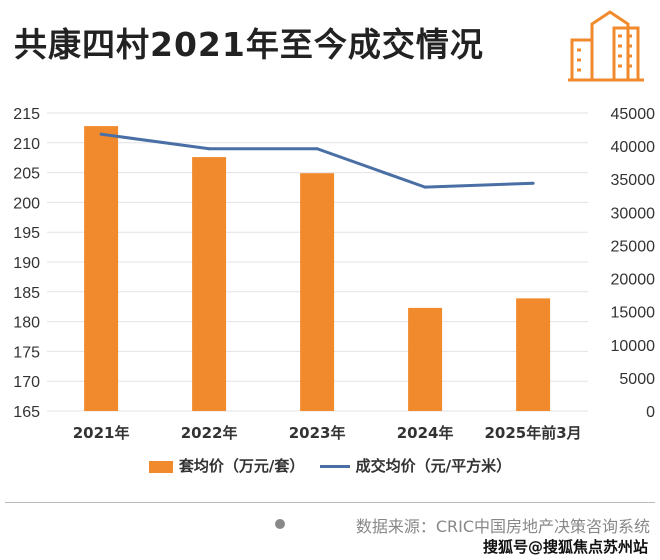 The width and height of the screenshot is (660, 560). I want to click on y-right-tick-label: 10000, so click(633, 346).